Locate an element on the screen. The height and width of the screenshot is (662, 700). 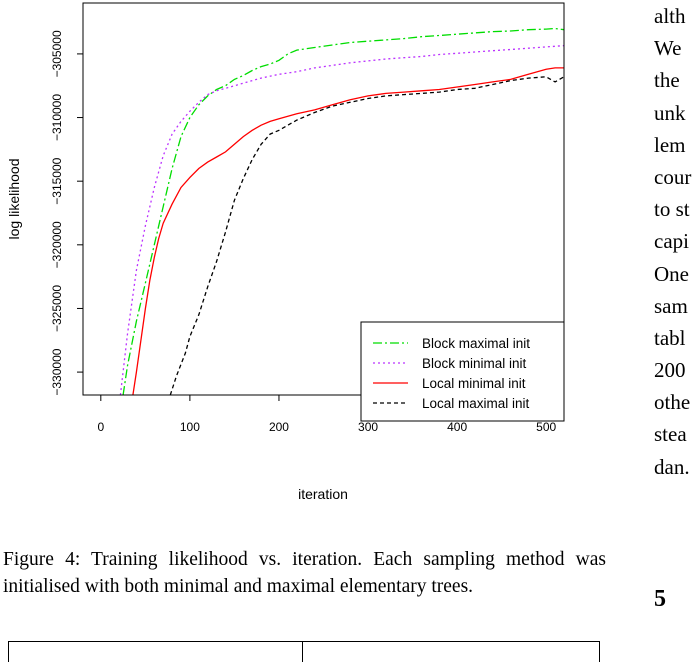
legend-box is located at coordinates (462, 371).